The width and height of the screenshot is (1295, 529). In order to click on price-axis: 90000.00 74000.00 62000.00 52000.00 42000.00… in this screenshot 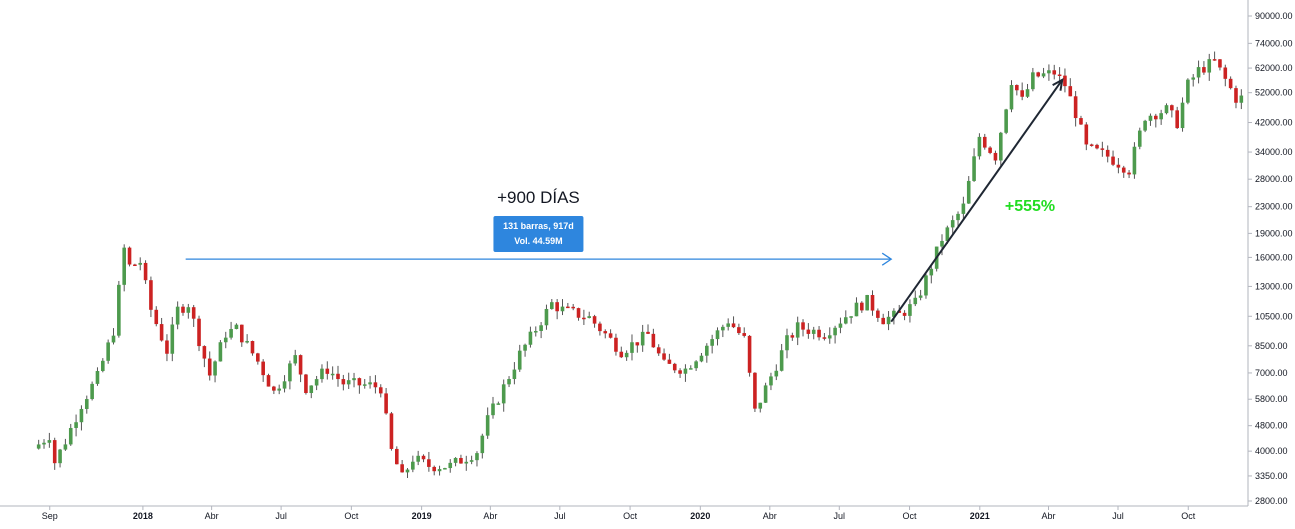, I will do `click(1270, 253)`.